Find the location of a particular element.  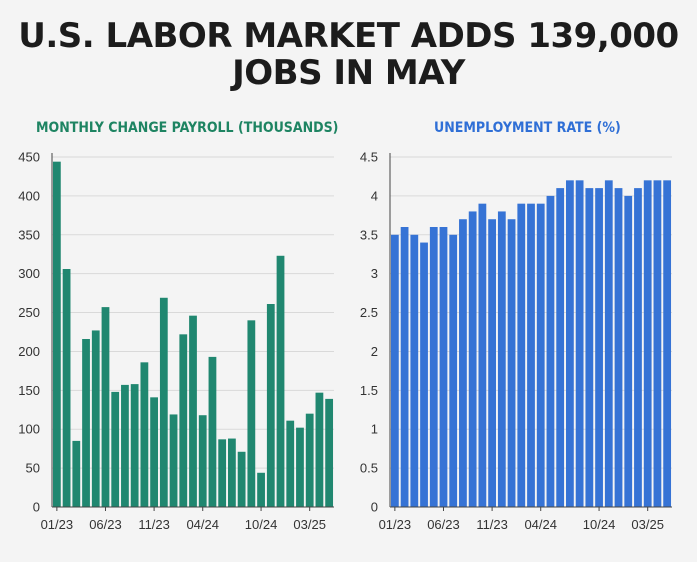

payroll-y-tick-label: 200 is located at coordinates (29, 351).